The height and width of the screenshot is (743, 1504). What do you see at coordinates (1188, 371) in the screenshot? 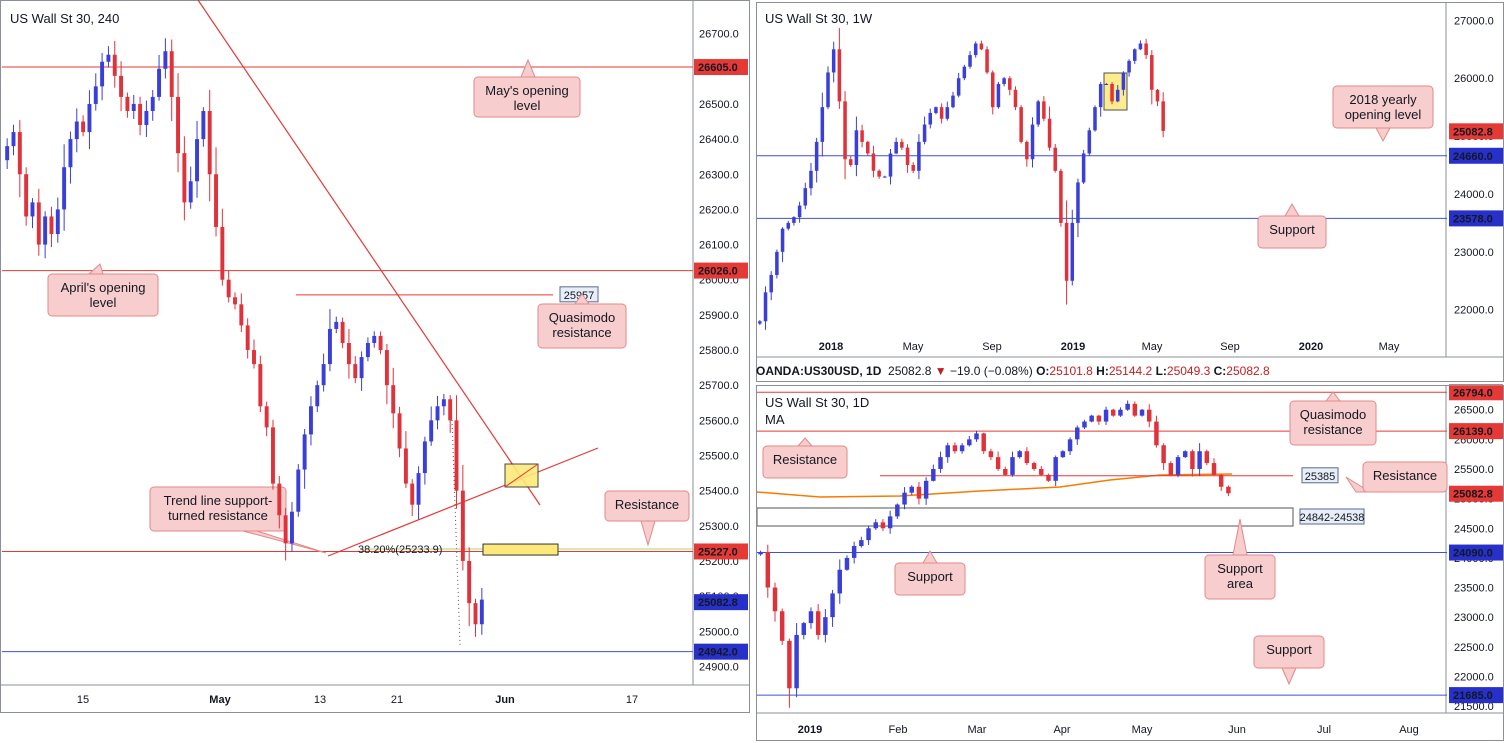
I see `ohlc-low: 25049.3` at bounding box center [1188, 371].